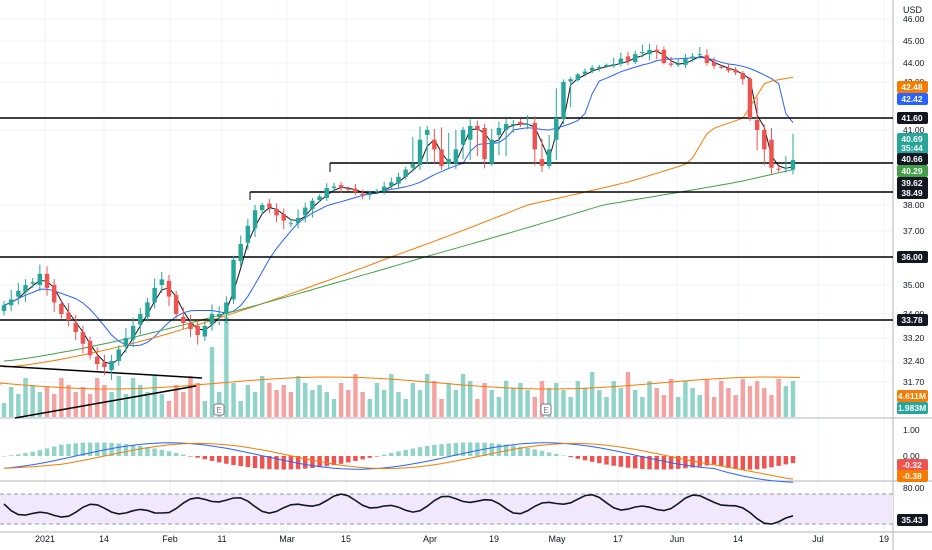 The image size is (932, 550). What do you see at coordinates (914, 19) in the screenshot?
I see `price-tick-label: 46.00` at bounding box center [914, 19].